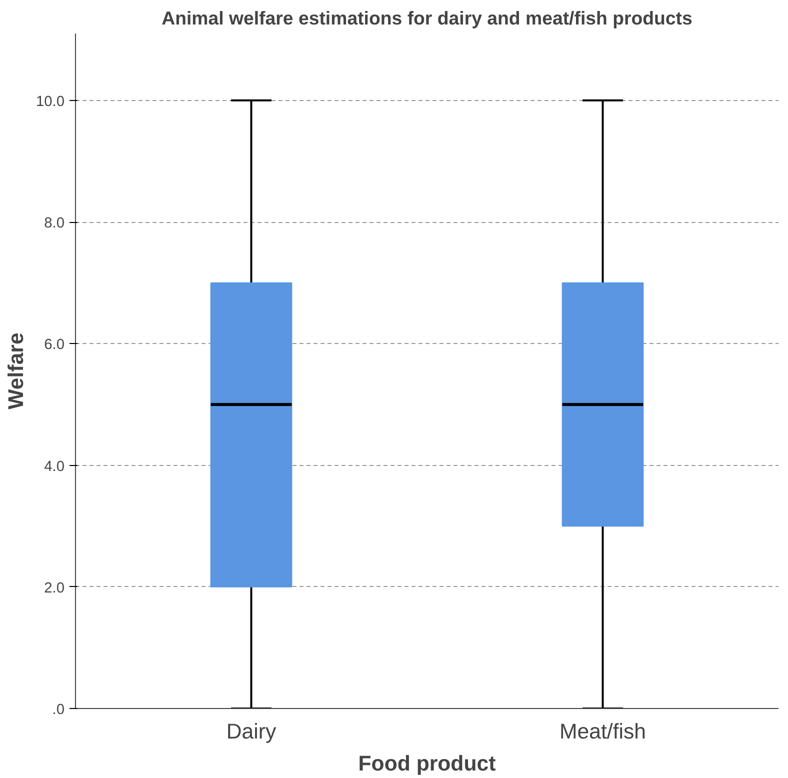 This screenshot has width=788, height=778. Describe the element at coordinates (602, 732) in the screenshot. I see `x-tick-label: Meat/fish` at that location.